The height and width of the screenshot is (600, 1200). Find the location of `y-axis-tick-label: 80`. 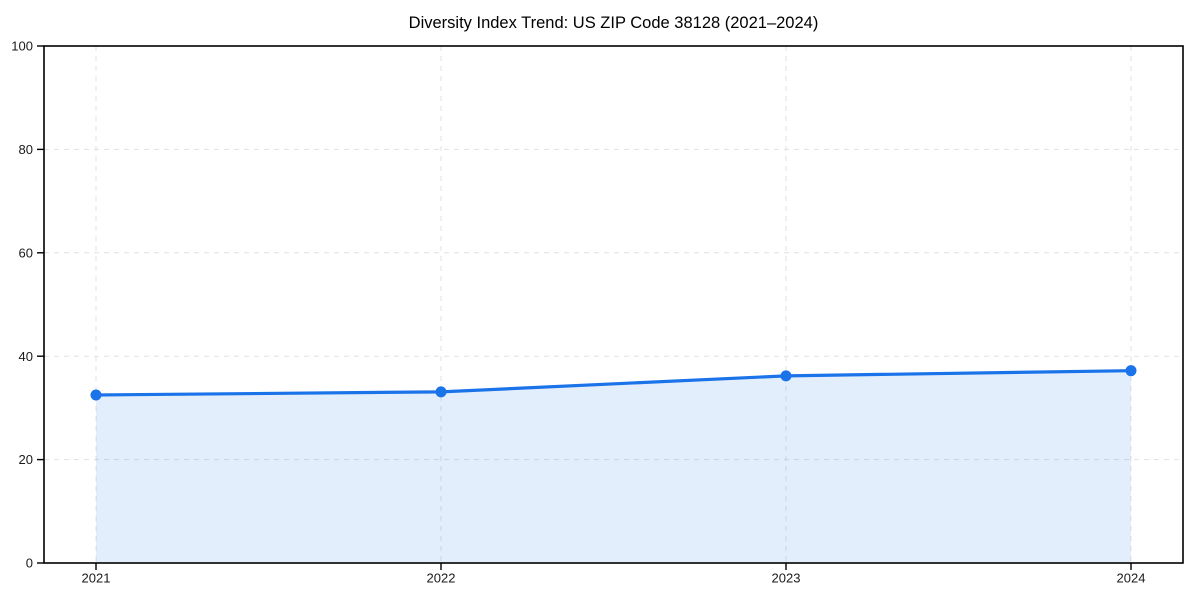

y-axis-tick-label: 80 is located at coordinates (26, 149).